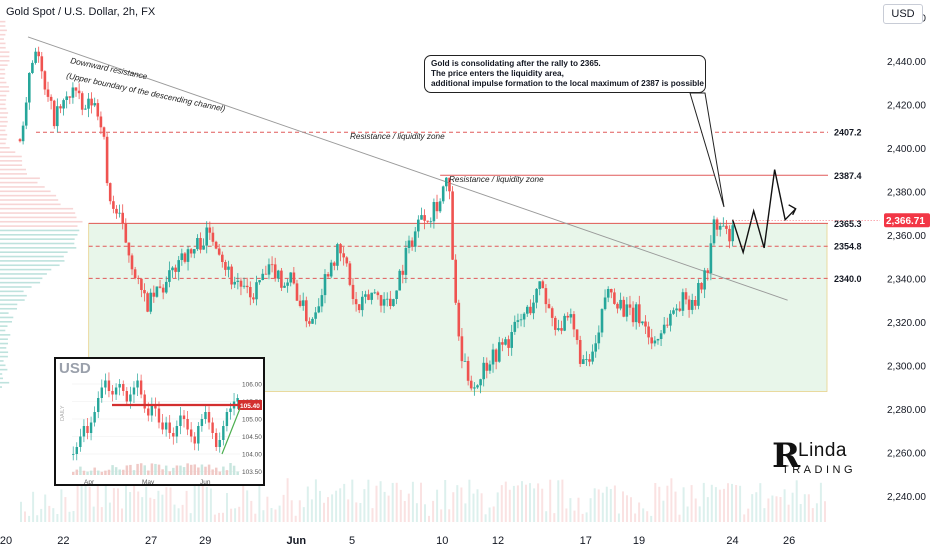  Describe the element at coordinates (906, 366) in the screenshot. I see `price-axis-tick: 2,300.00` at that location.